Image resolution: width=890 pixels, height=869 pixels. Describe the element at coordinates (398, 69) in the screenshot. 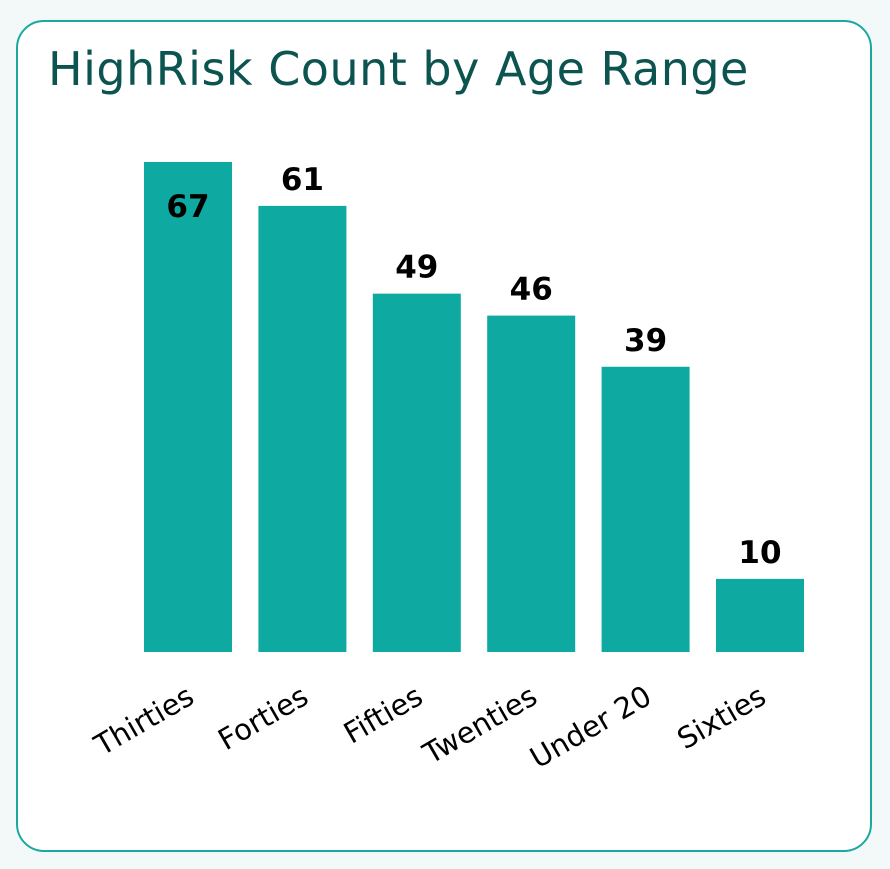

I see `chart-title: HighRisk Count by Age Range` at that location.